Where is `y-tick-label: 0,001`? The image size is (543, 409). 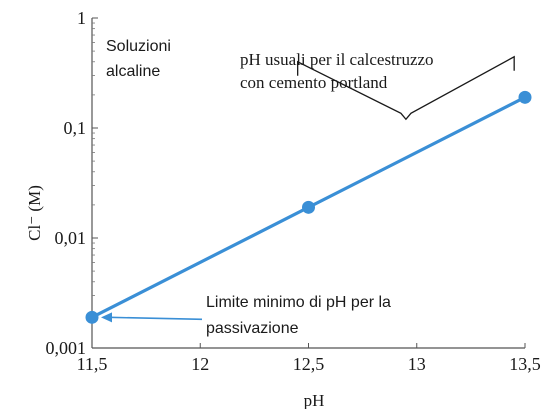
y-tick-label: 0,001 is located at coordinates (66, 348).